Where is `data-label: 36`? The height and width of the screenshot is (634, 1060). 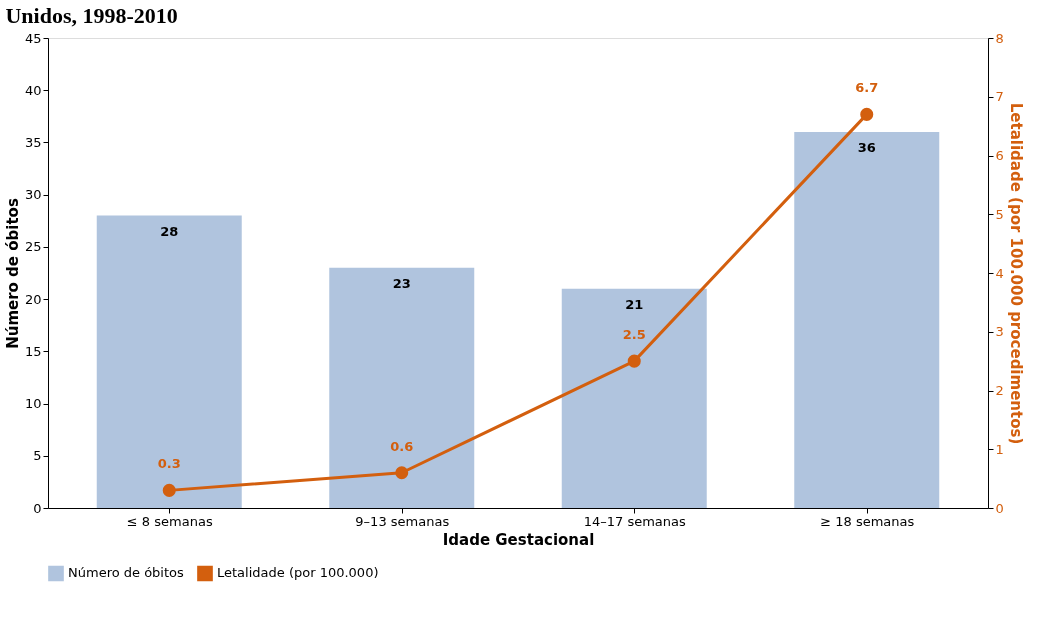
data-label: 36 is located at coordinates (866, 147).